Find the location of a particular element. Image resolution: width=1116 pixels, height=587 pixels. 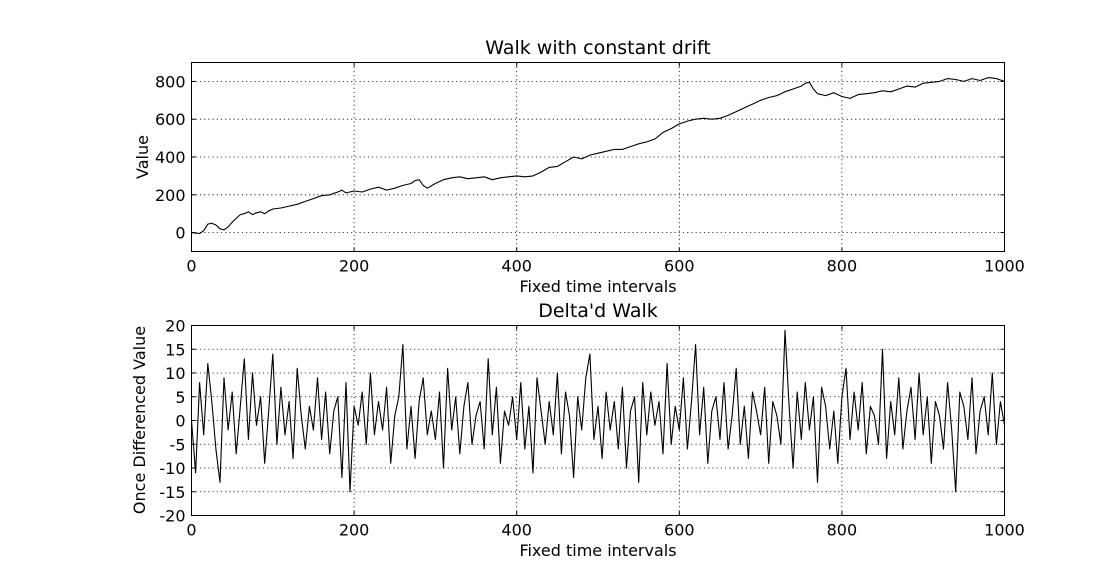

y-tick-label: 15 is located at coordinates (175, 349).